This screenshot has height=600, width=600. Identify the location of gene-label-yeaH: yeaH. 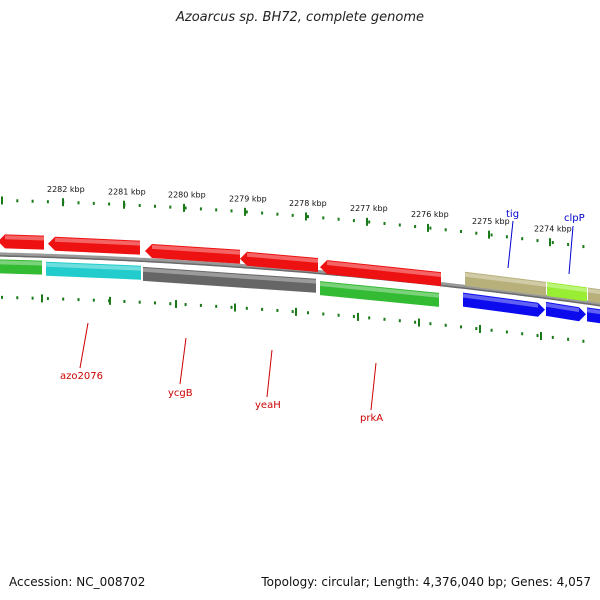
(268, 405).